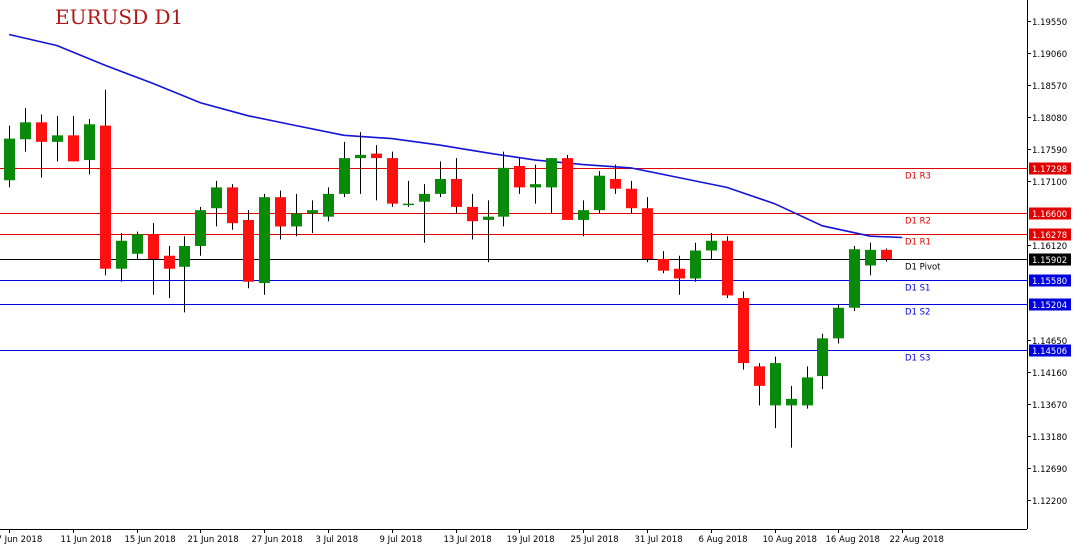 The height and width of the screenshot is (549, 1077). What do you see at coordinates (723, 540) in the screenshot?
I see `x-tick-label: 6 Aug 2018` at bounding box center [723, 540].